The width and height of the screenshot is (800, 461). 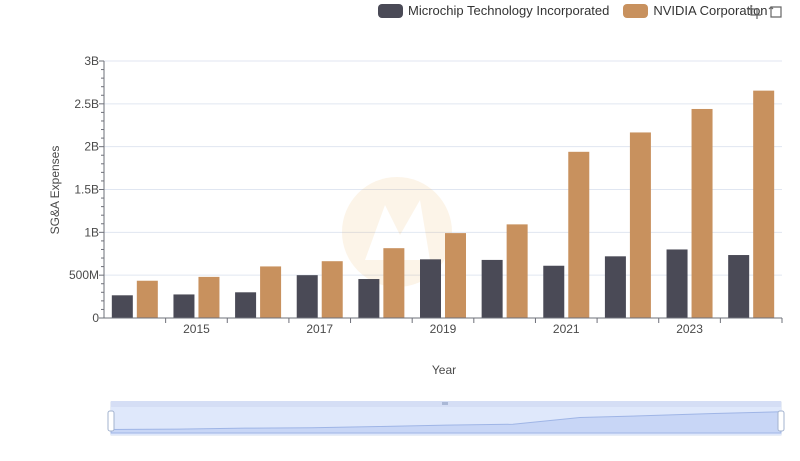 I want to click on x-tick-label: 2023, so click(x=689, y=329).